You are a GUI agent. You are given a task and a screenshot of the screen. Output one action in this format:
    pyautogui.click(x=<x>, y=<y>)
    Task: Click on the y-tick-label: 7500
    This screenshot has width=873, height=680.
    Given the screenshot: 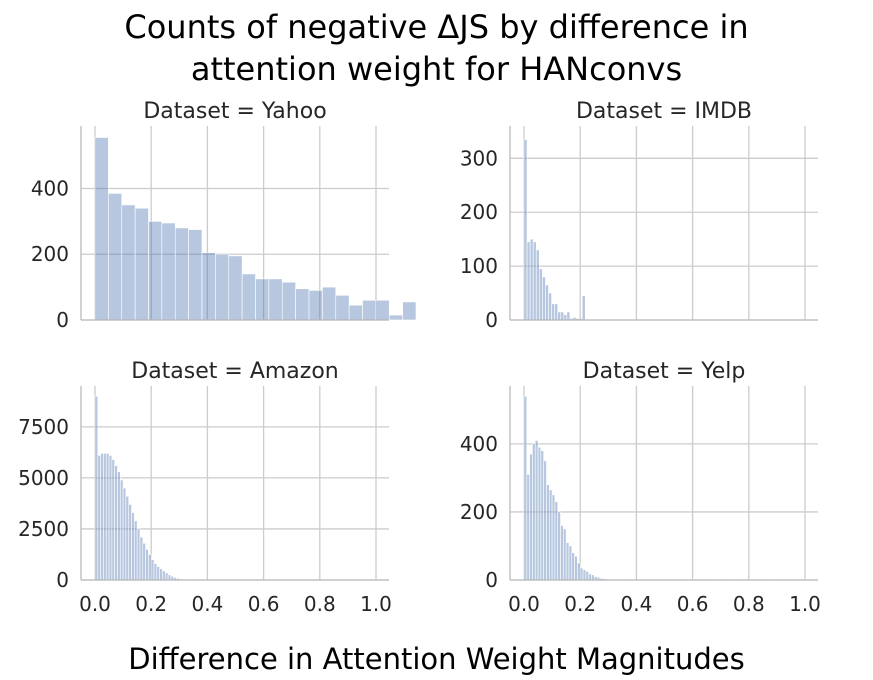 What is the action you would take?
    pyautogui.click(x=43, y=427)
    